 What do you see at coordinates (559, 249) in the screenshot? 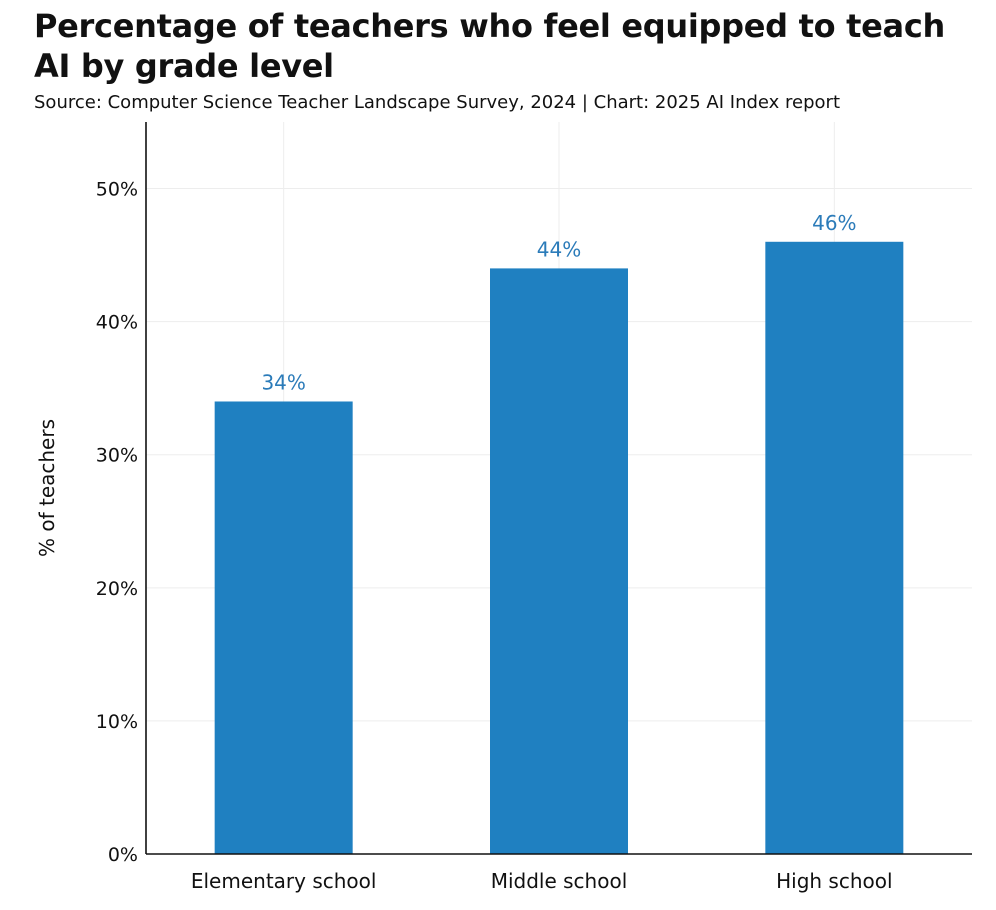
I see `data-label: 44%` at bounding box center [559, 249].